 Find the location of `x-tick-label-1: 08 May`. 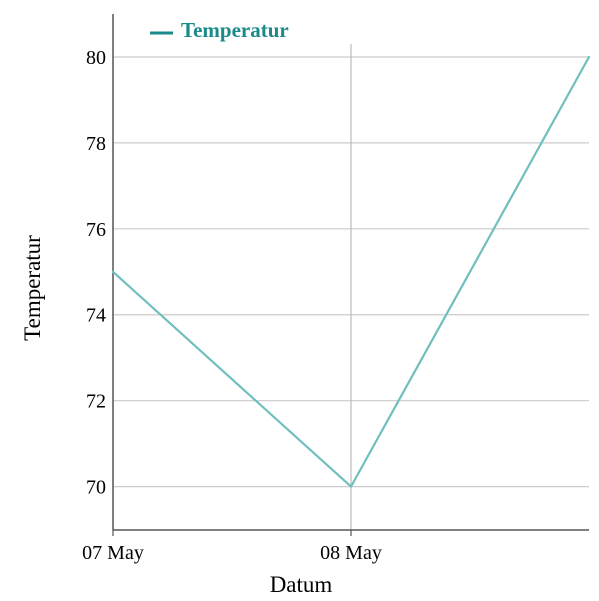

x-tick-label-1: 08 May is located at coordinates (351, 553).